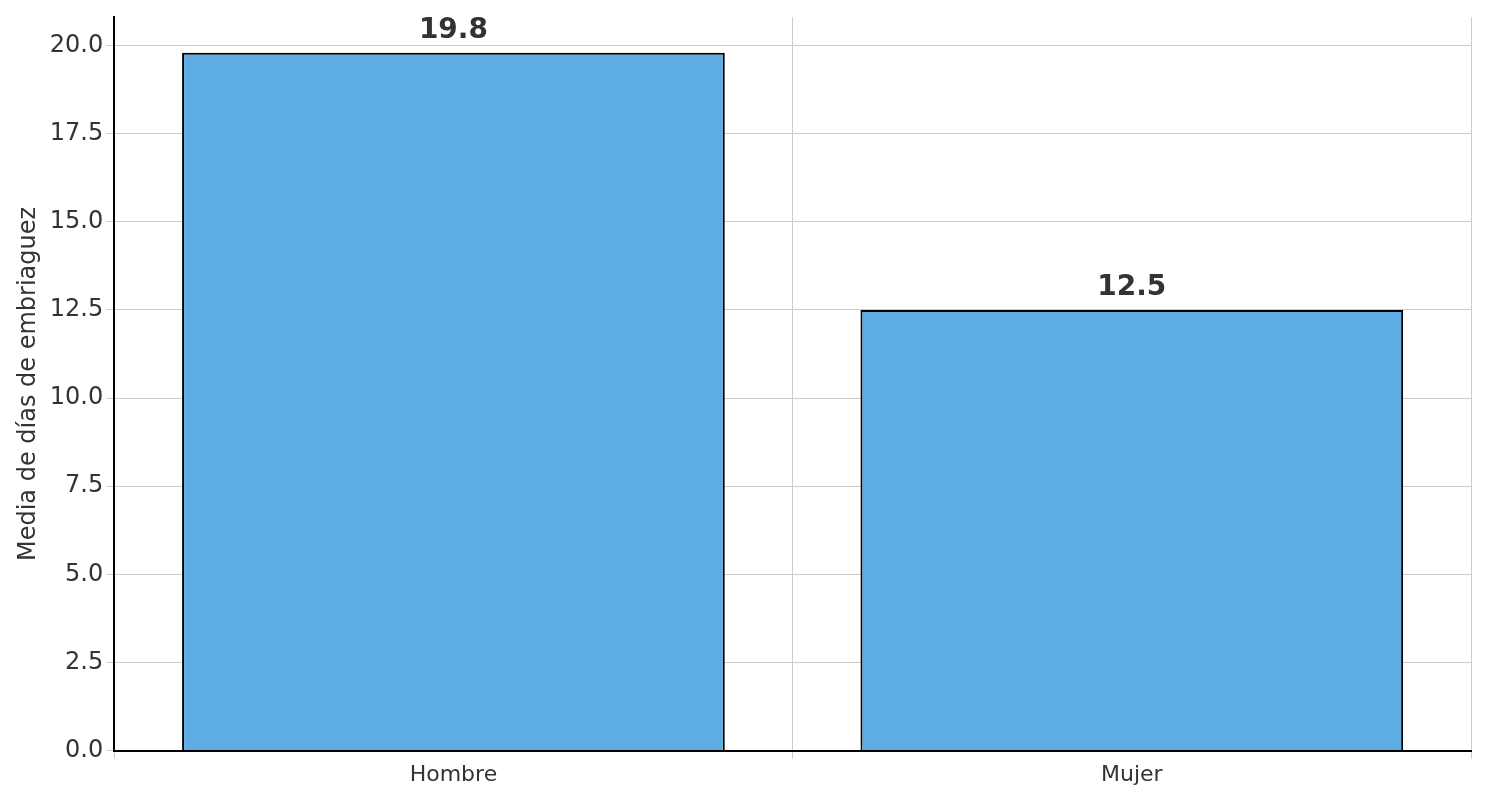 The height and width of the screenshot is (796, 1496). I want to click on data-label: 19.8, so click(453, 28).